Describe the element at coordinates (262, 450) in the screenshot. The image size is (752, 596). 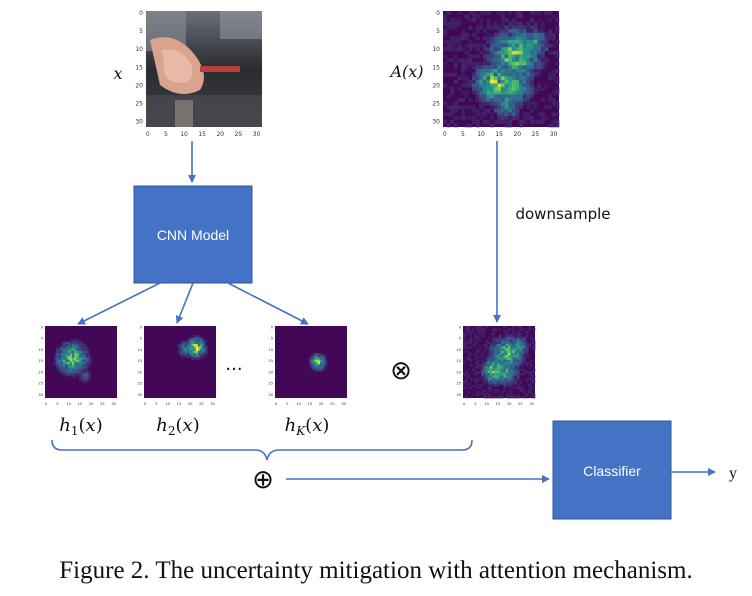
I see `grouping-brace` at that location.